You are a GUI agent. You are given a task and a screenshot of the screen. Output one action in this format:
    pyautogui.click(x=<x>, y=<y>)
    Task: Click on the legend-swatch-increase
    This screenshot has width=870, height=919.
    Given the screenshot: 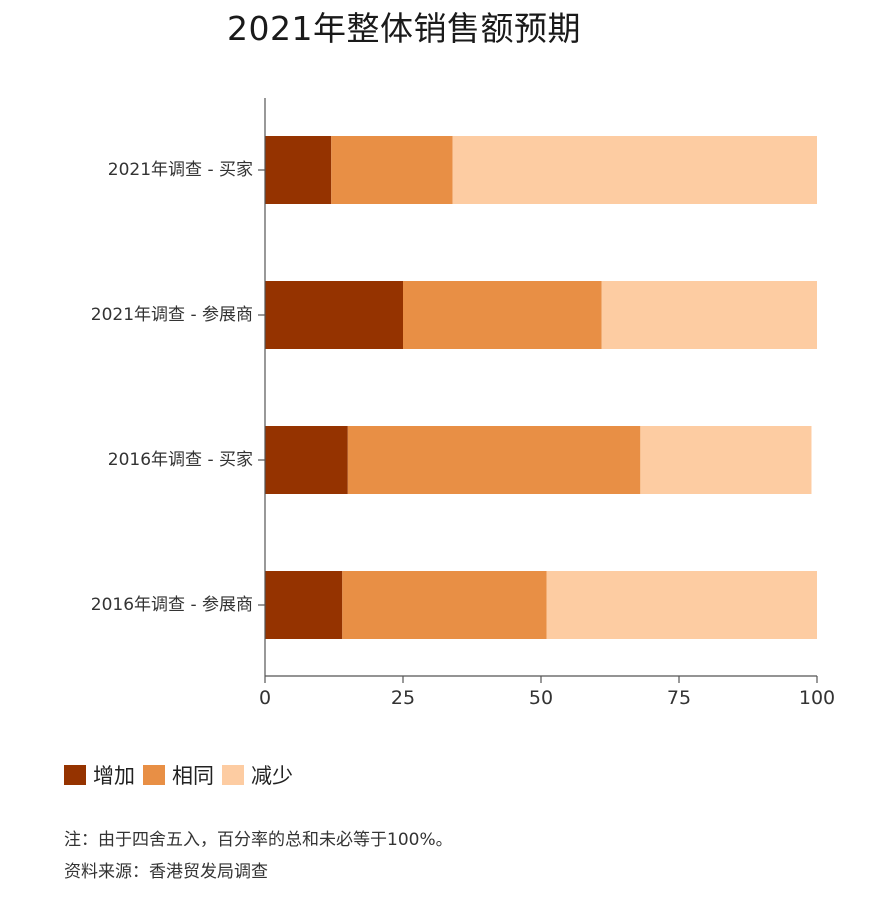 What is the action you would take?
    pyautogui.click(x=75, y=775)
    